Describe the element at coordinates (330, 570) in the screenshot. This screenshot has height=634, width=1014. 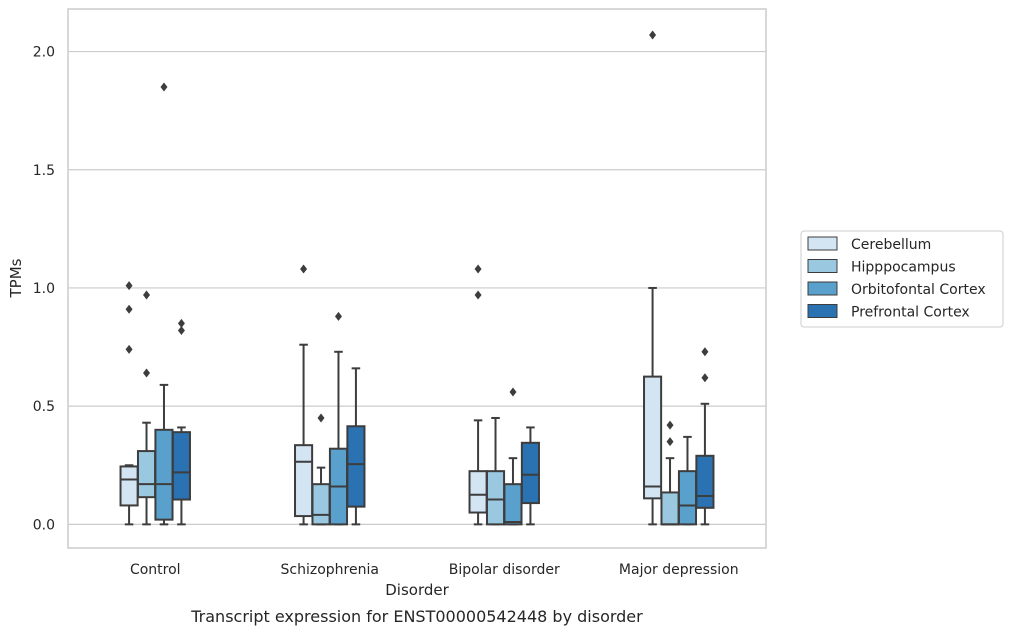
I see `x-tick-label: Schizophrenia` at that location.